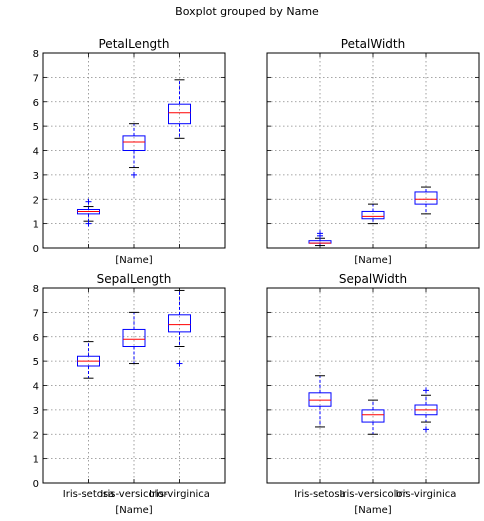  What do you see at coordinates (373, 44) in the screenshot?
I see `subplot-title: PetalWidth` at bounding box center [373, 44].